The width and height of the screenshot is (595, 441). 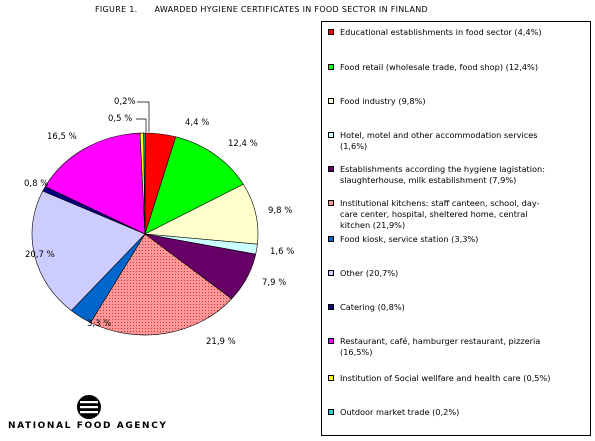 I want to click on legend-item-9: Catering (0,8%), so click(x=457, y=307).